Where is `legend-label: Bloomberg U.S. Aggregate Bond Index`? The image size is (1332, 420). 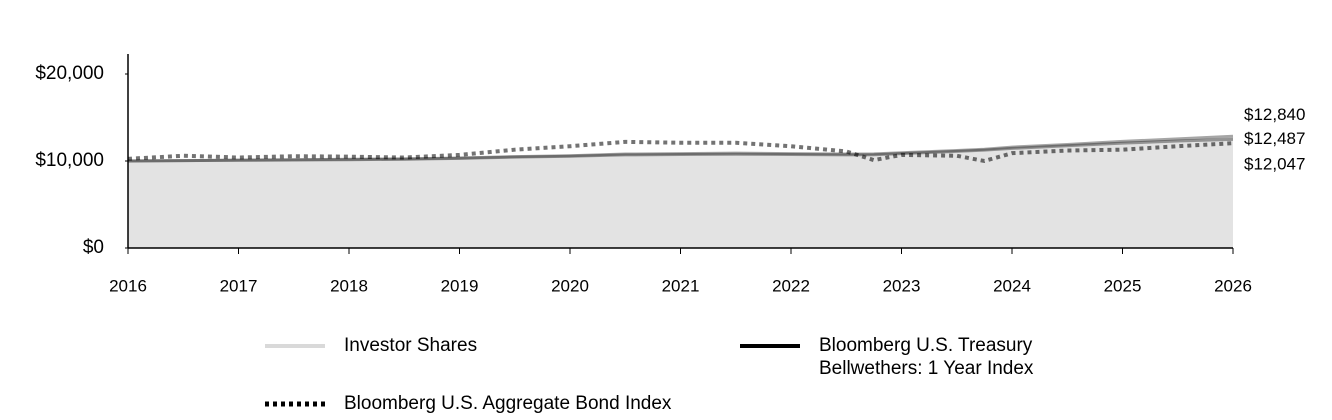
legend-label: Bloomberg U.S. Aggregate Bond Index is located at coordinates (508, 403).